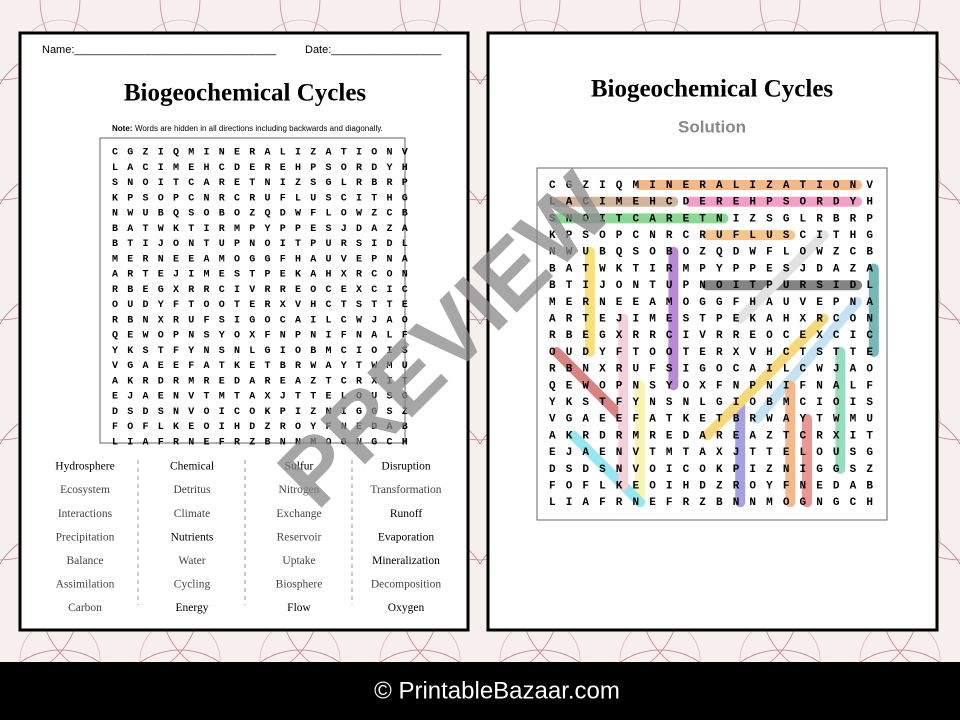  Describe the element at coordinates (85, 490) in the screenshot. I see `word: Ecosystem` at that location.